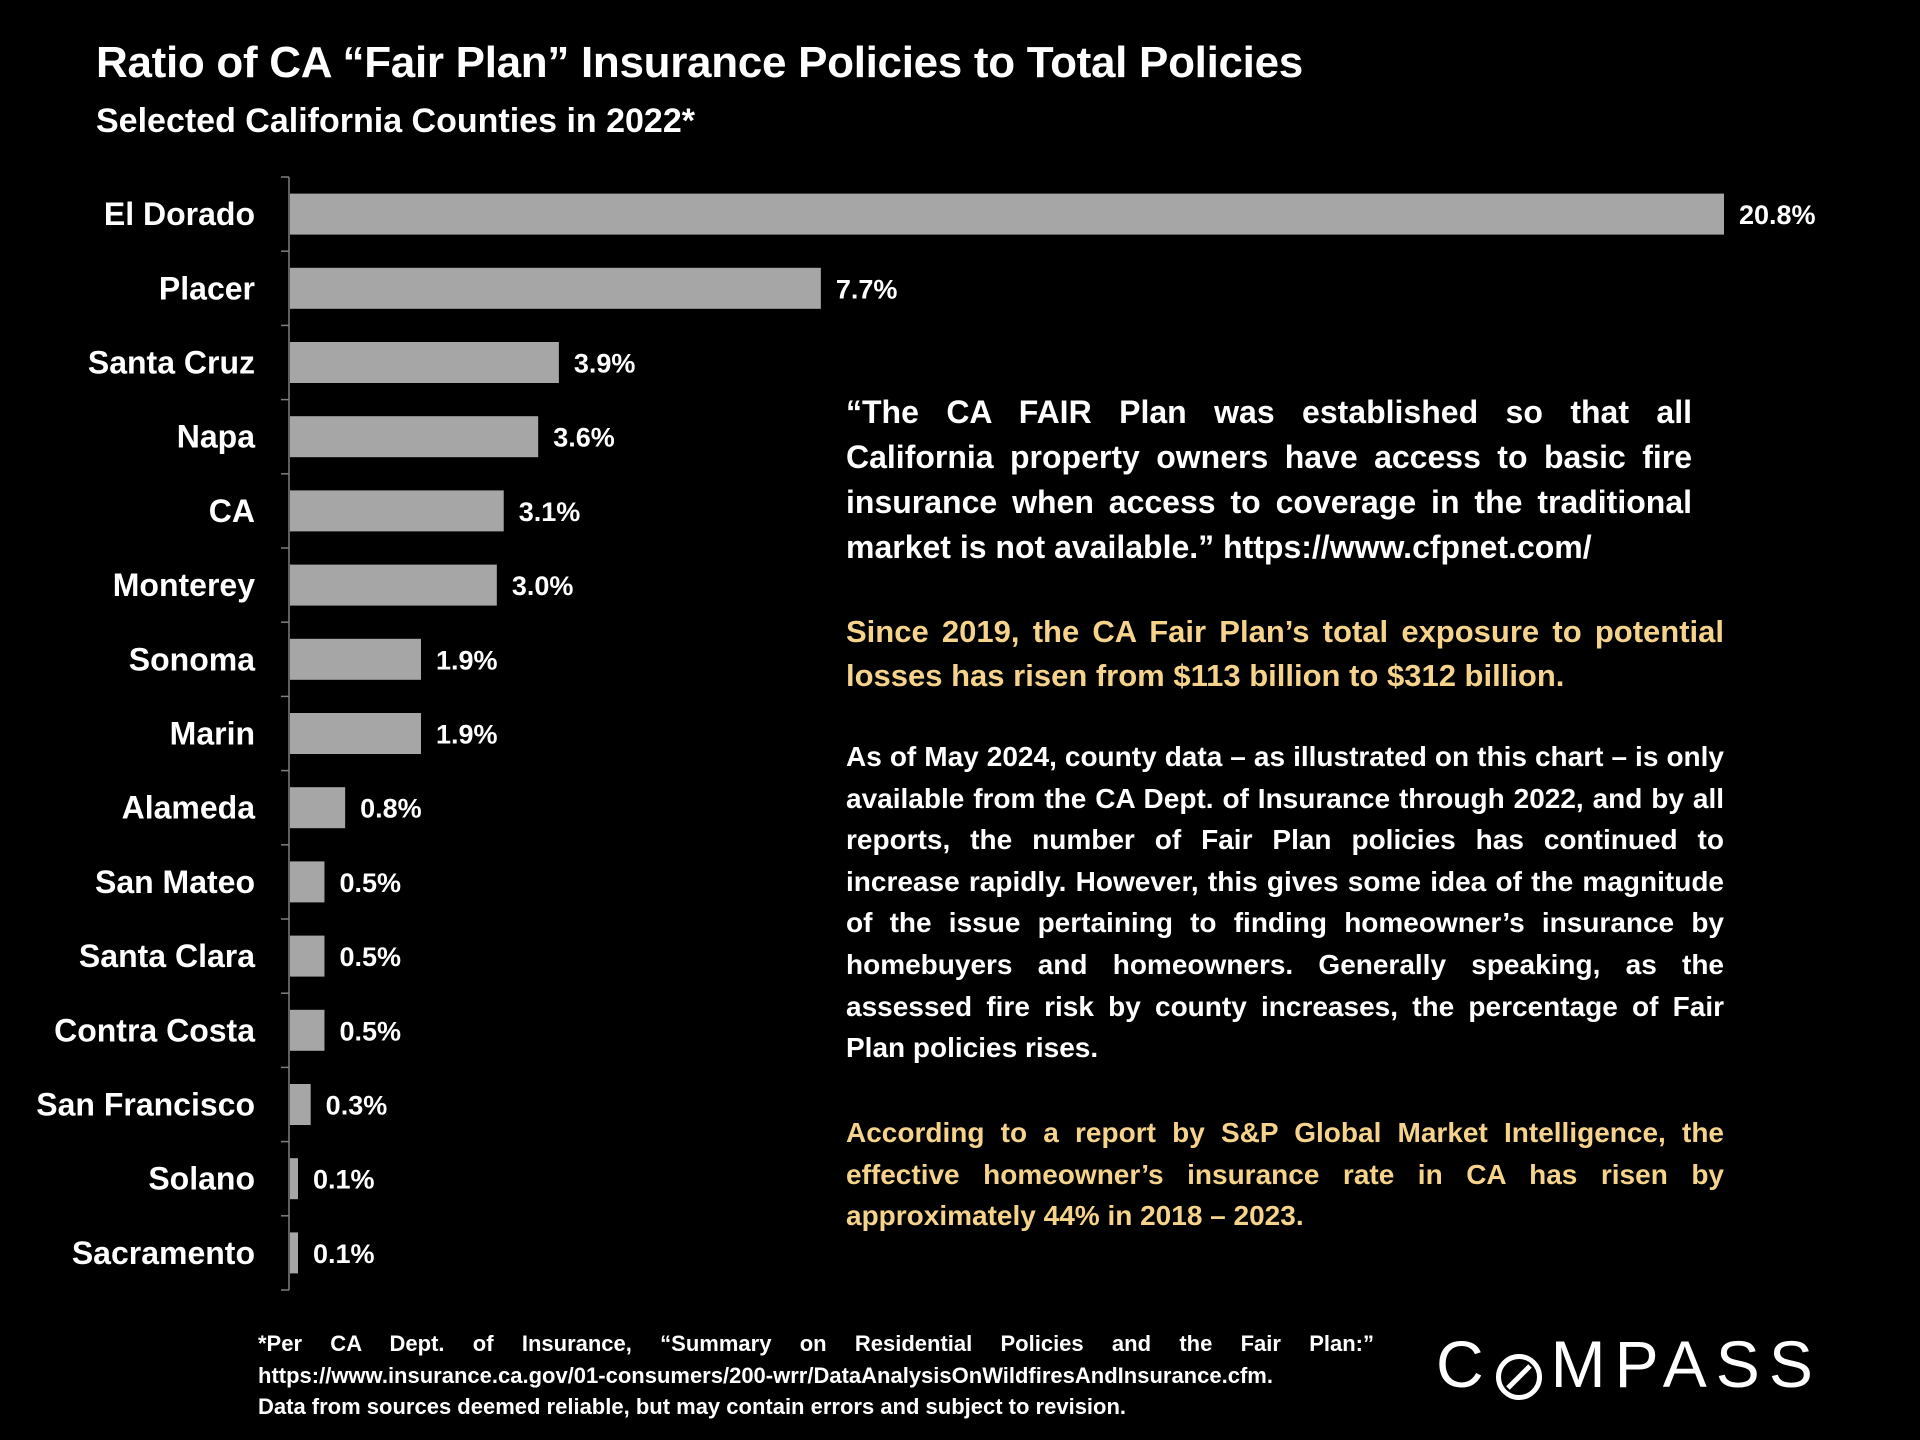 Image resolution: width=1920 pixels, height=1440 pixels. I want to click on logo-text-start: C, so click(1464, 1364).